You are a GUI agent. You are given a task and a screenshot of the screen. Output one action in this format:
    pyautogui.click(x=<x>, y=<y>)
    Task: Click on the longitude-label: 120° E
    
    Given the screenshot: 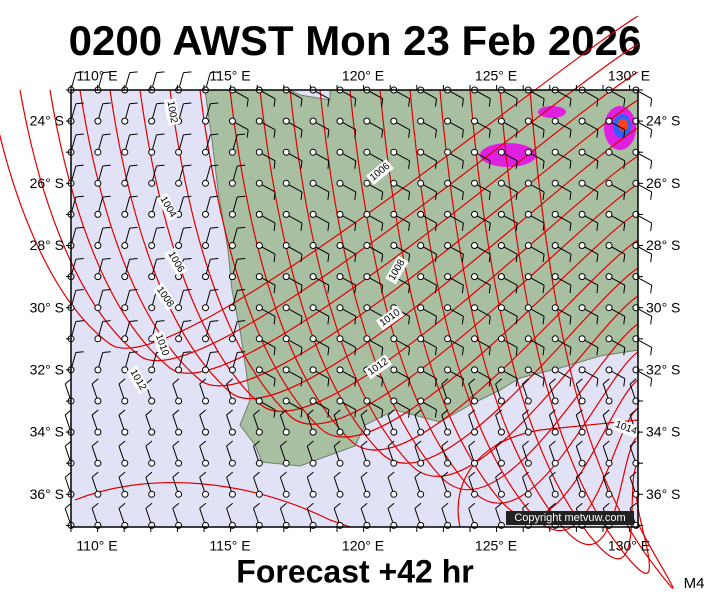 What is the action you would take?
    pyautogui.click(x=363, y=76)
    